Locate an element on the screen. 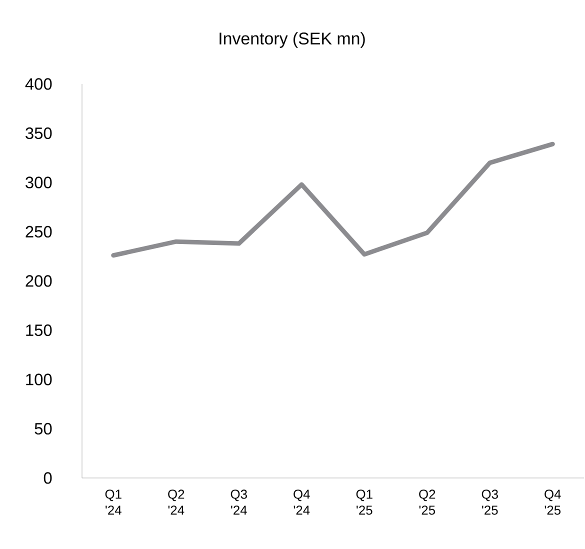 This screenshot has height=549, width=585. x-tick-label: Q4 '24 is located at coordinates (302, 502).